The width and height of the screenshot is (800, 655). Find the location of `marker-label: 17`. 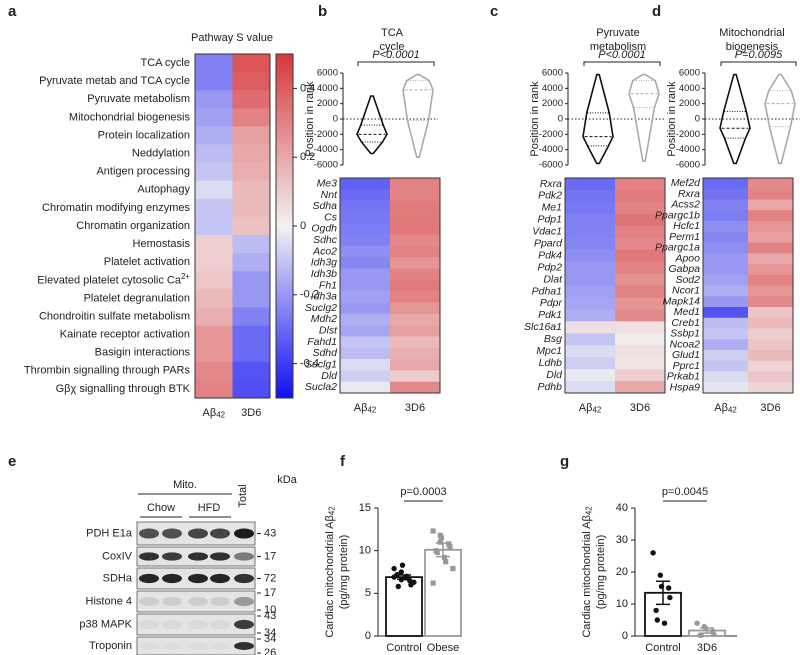

marker-label: 17 is located at coordinates (270, 593).